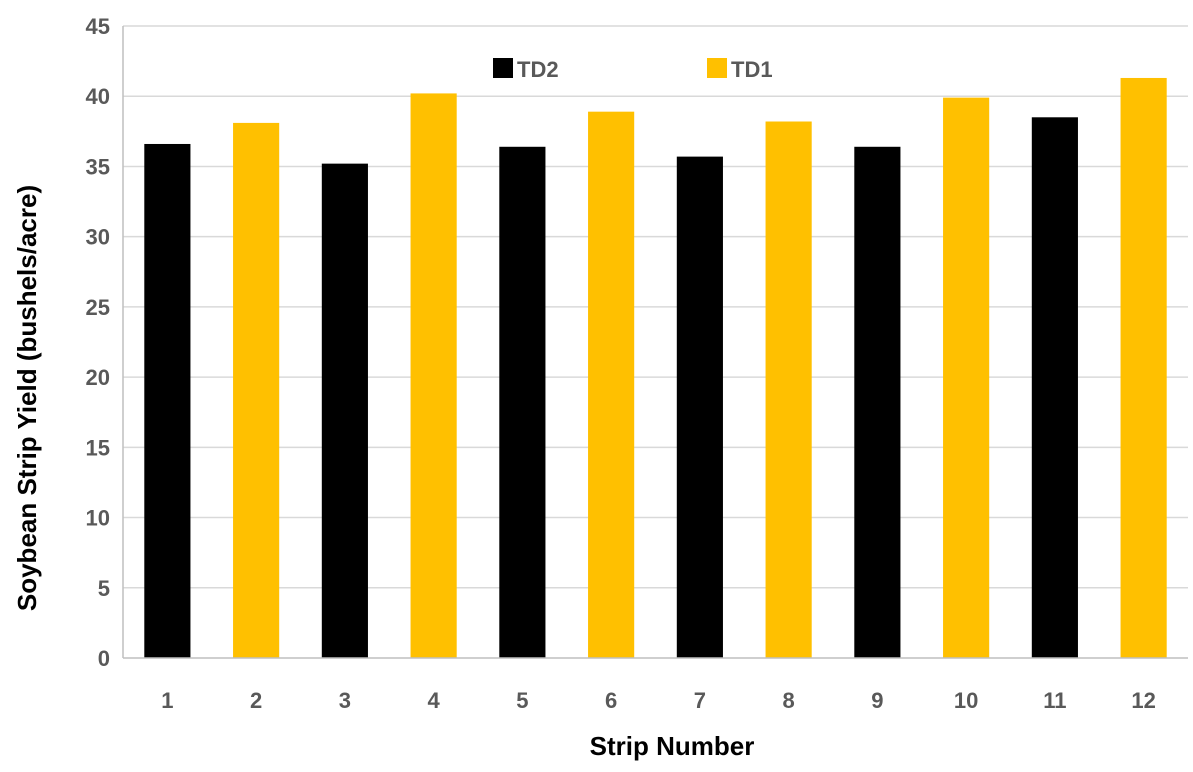  I want to click on x-tick-label: 3, so click(345, 700).